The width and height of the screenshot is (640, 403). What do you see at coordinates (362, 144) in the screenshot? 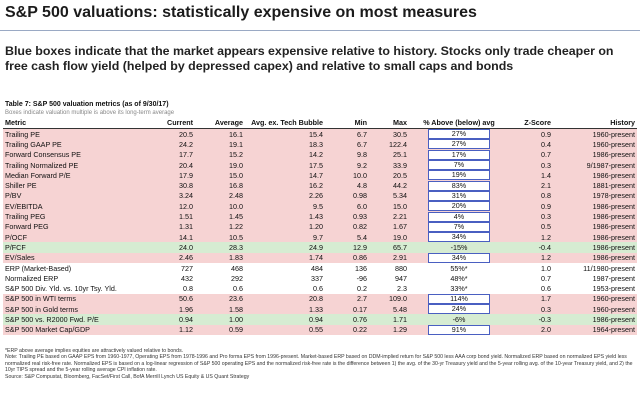
I see `table-cell: 6.7` at bounding box center [362, 144].